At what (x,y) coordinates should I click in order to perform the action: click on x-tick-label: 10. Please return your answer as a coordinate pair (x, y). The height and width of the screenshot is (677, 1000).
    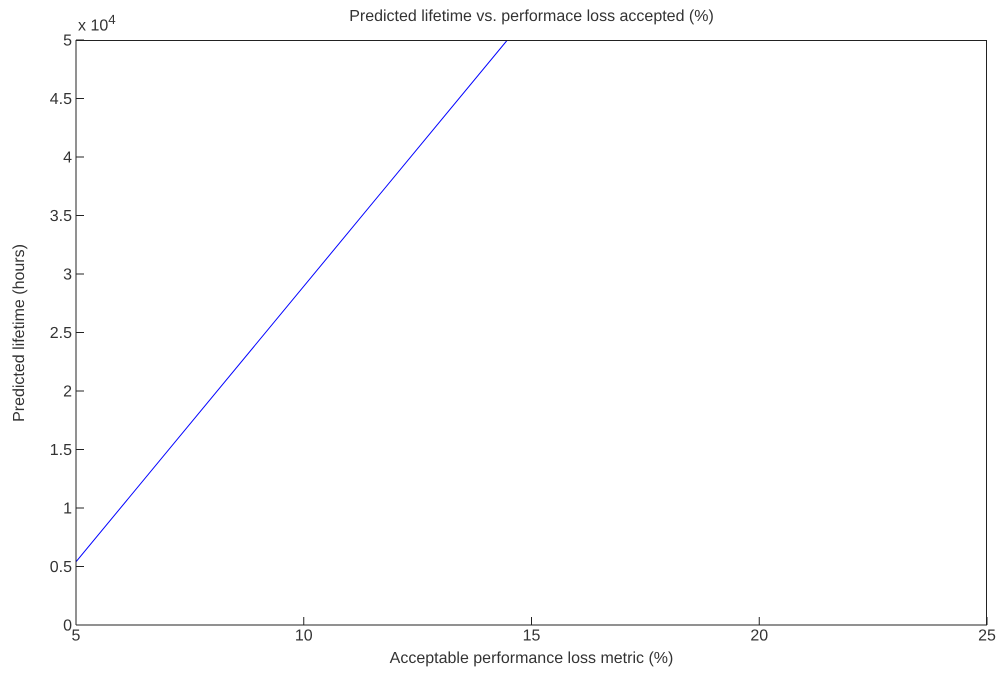
    Looking at the image, I should click on (303, 635).